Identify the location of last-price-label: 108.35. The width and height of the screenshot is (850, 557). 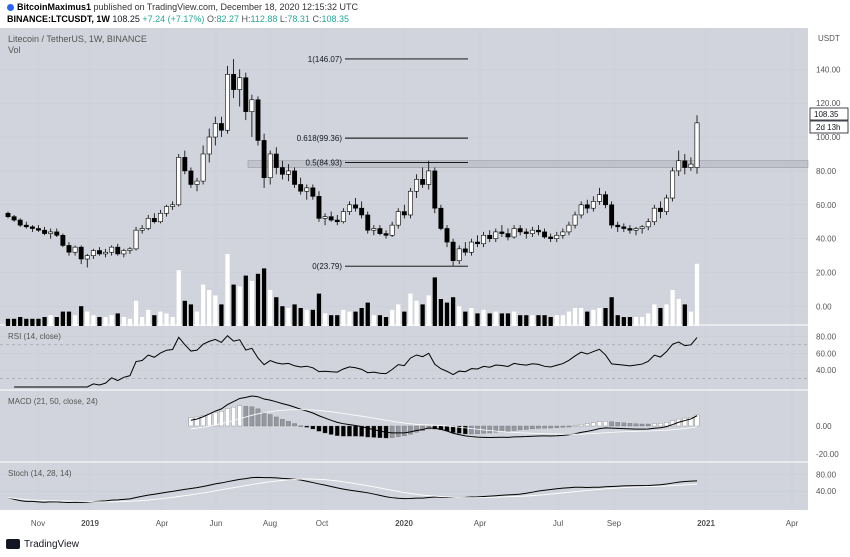
(826, 114).